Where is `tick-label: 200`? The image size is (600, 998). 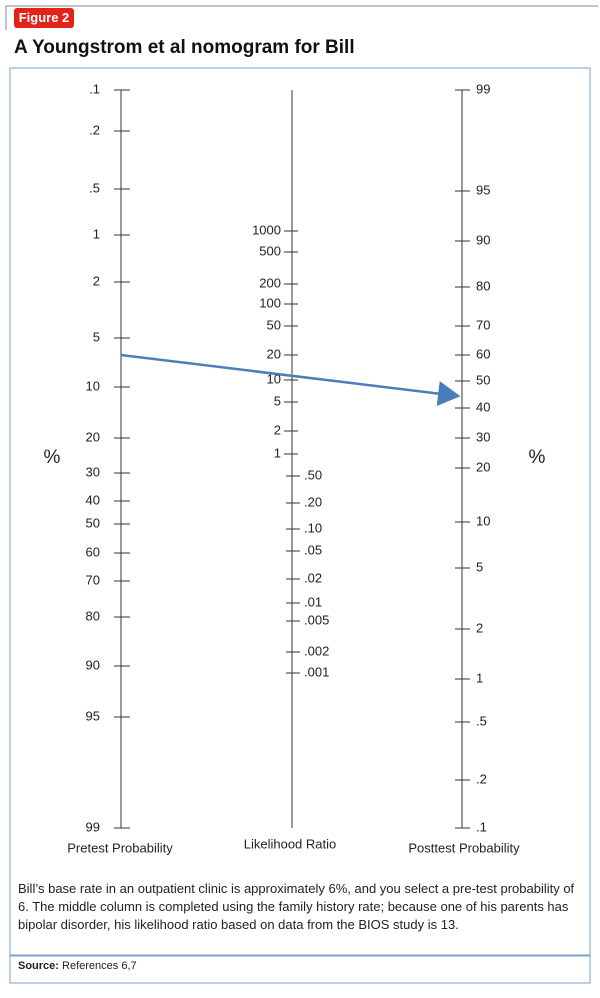
tick-label: 200 is located at coordinates (270, 282).